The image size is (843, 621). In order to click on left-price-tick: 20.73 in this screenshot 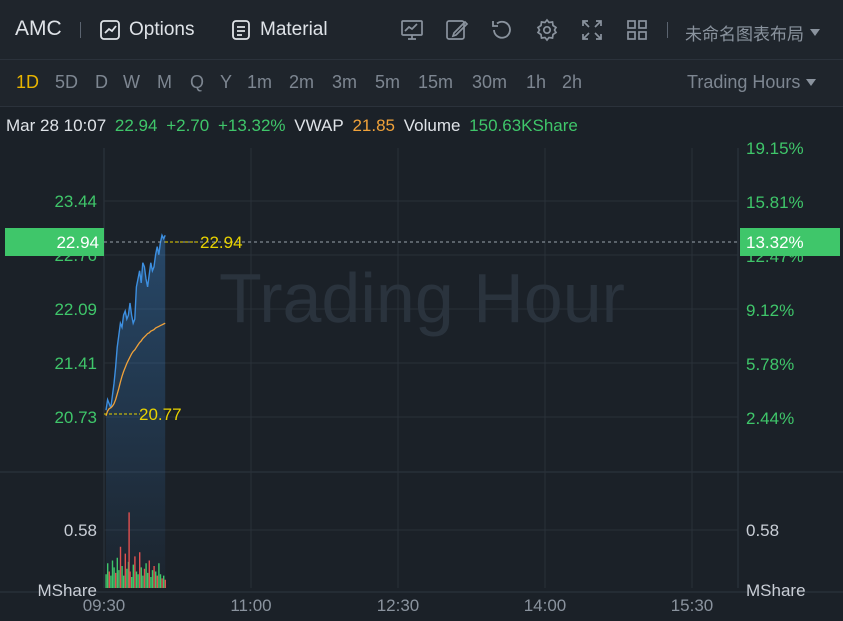, I will do `click(75, 417)`.